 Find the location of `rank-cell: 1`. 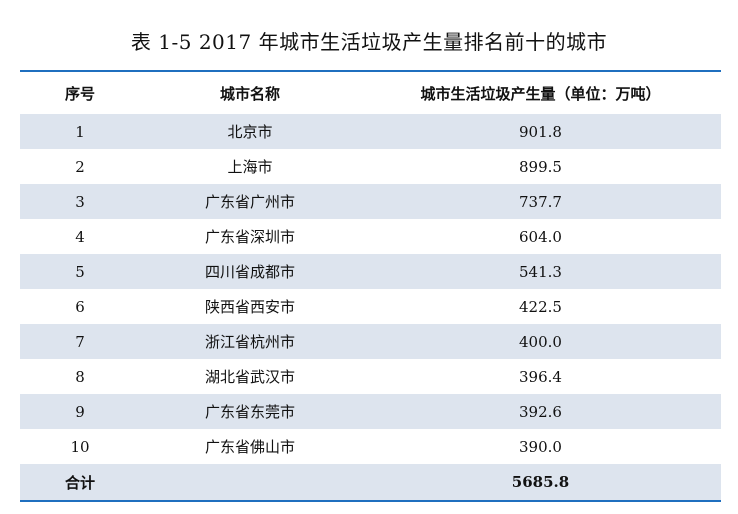

rank-cell: 1 is located at coordinates (80, 131).